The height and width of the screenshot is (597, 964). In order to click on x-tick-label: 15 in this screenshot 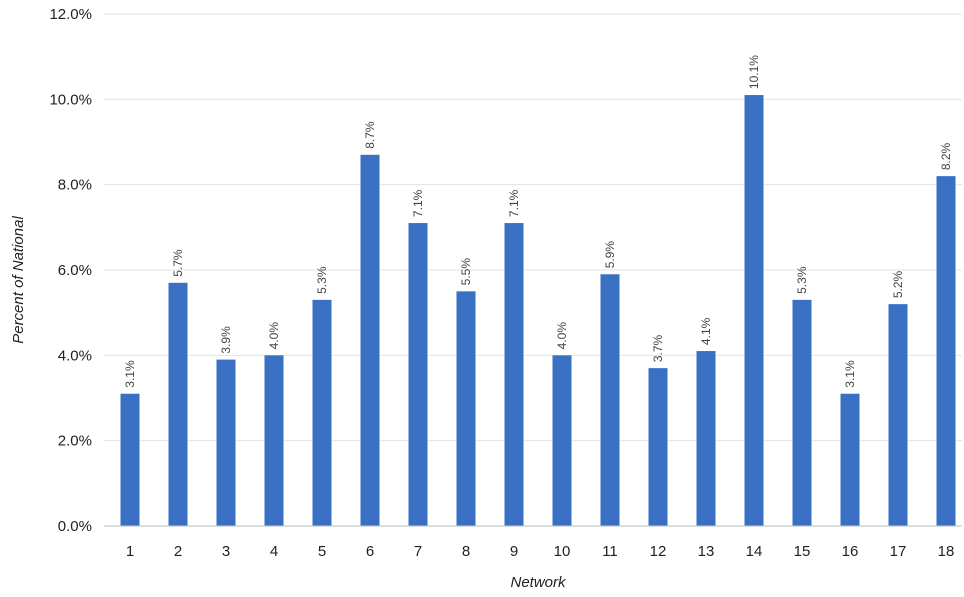, I will do `click(802, 551)`.